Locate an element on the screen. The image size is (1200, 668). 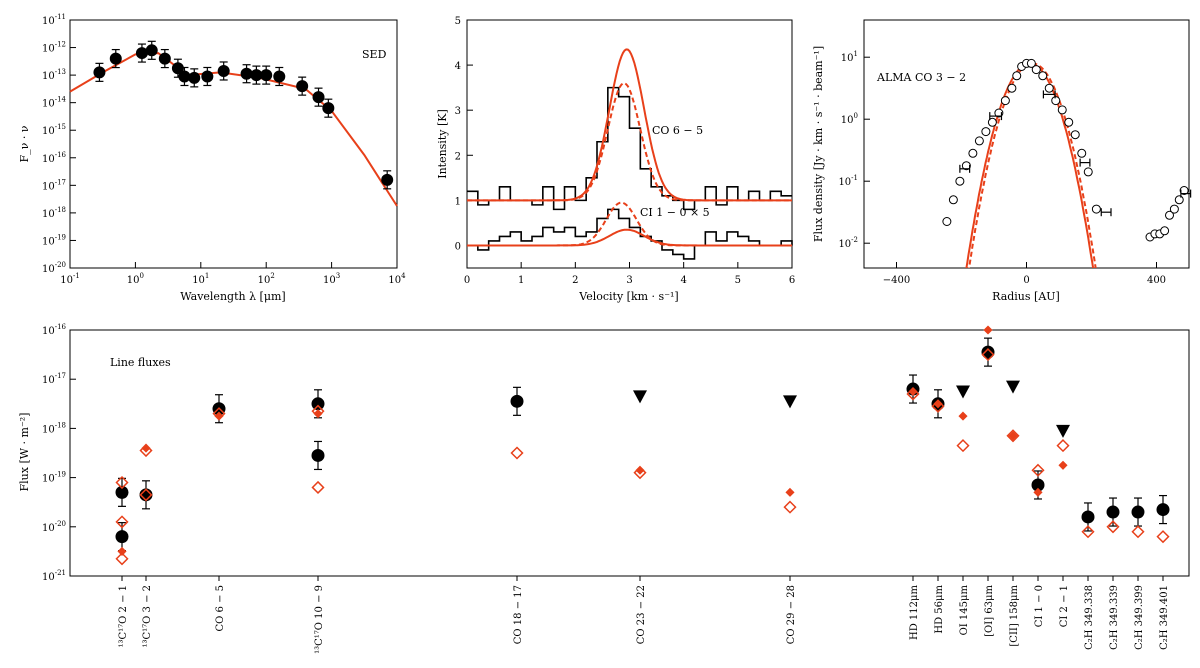
line-fluxes-x-tick-label: C₂H 349.339 is located at coordinates (1114, 617).